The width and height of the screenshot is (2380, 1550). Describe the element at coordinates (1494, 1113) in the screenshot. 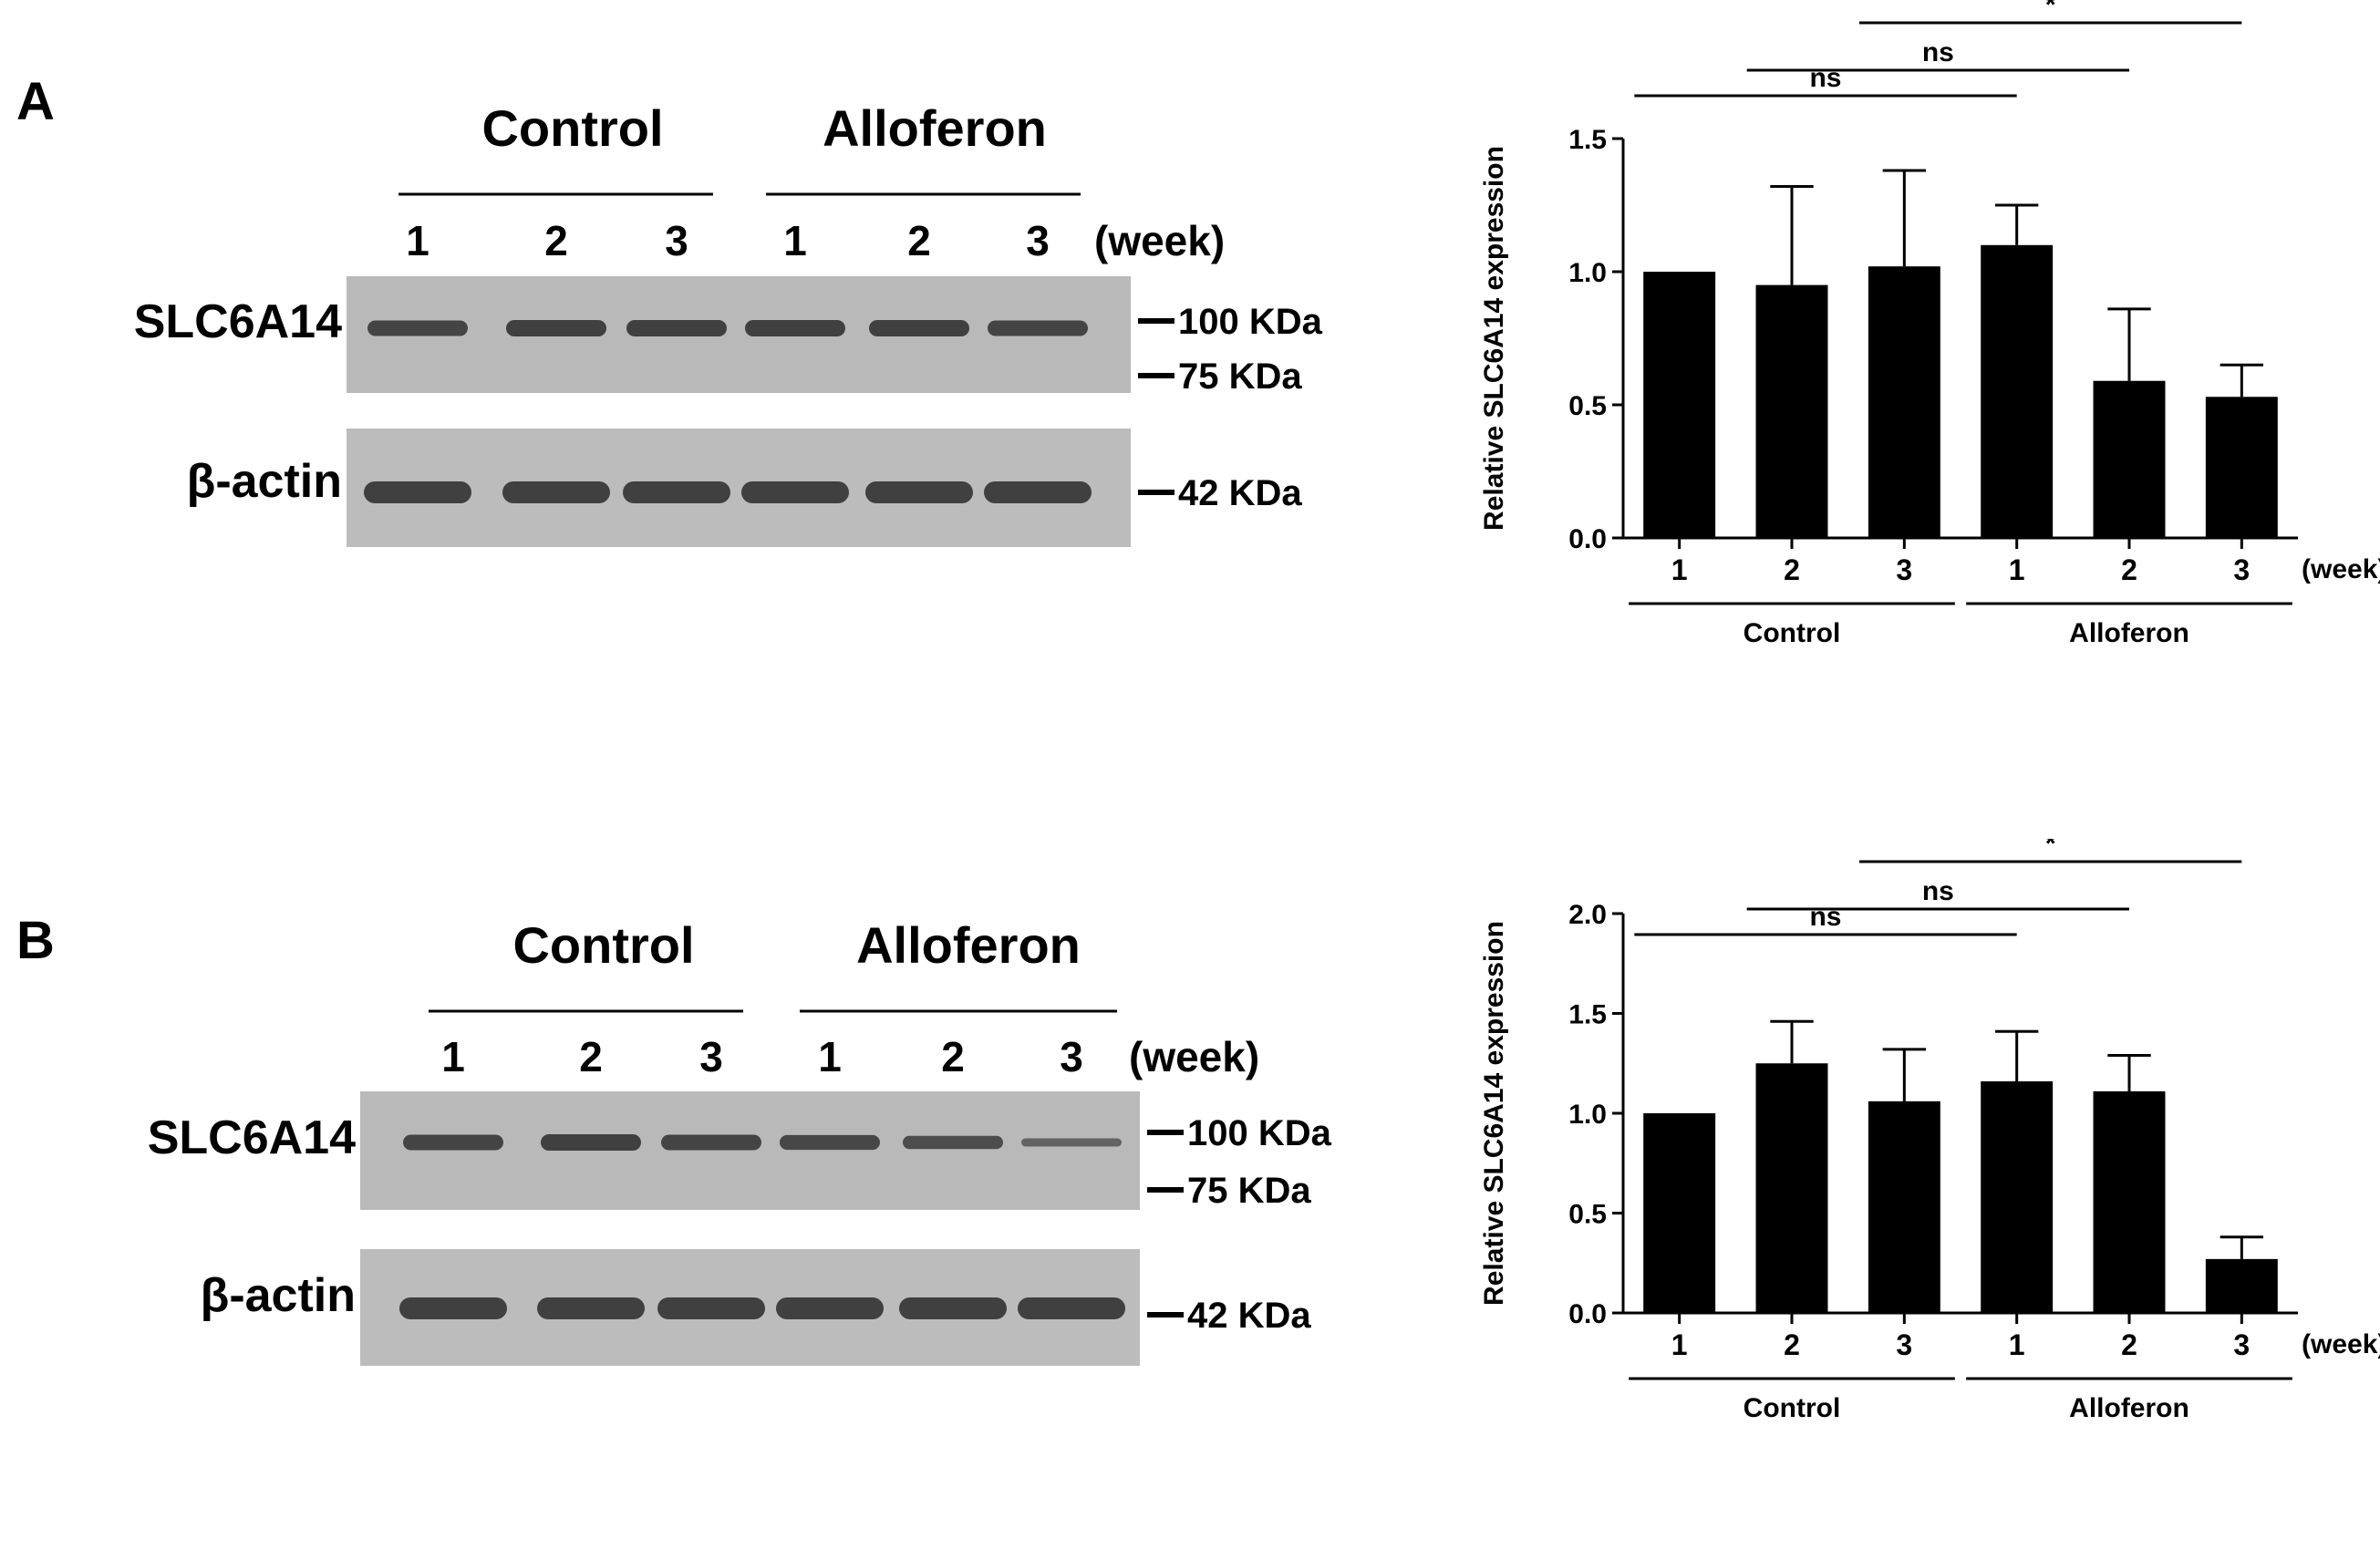

I see `y-axis-label: Relative SLC6A14 expression` at that location.